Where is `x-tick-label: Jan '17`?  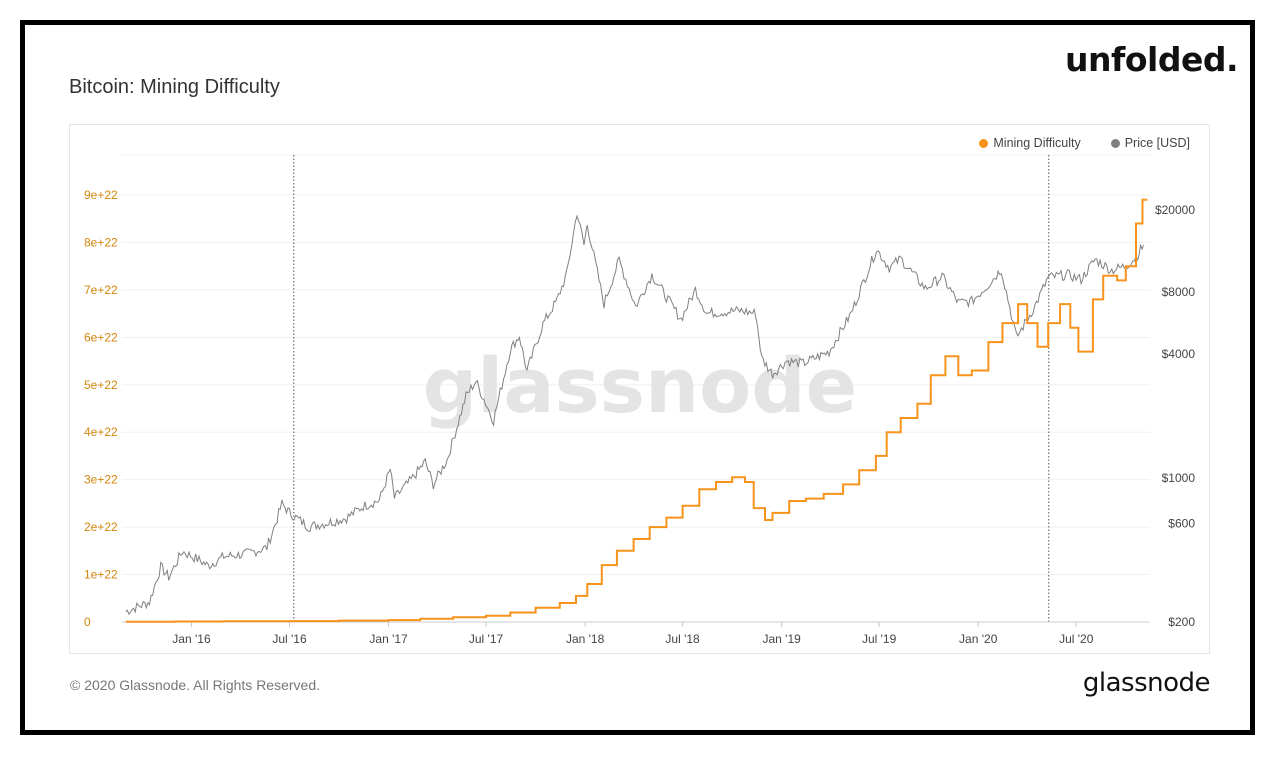
x-tick-label: Jan '17 is located at coordinates (388, 639).